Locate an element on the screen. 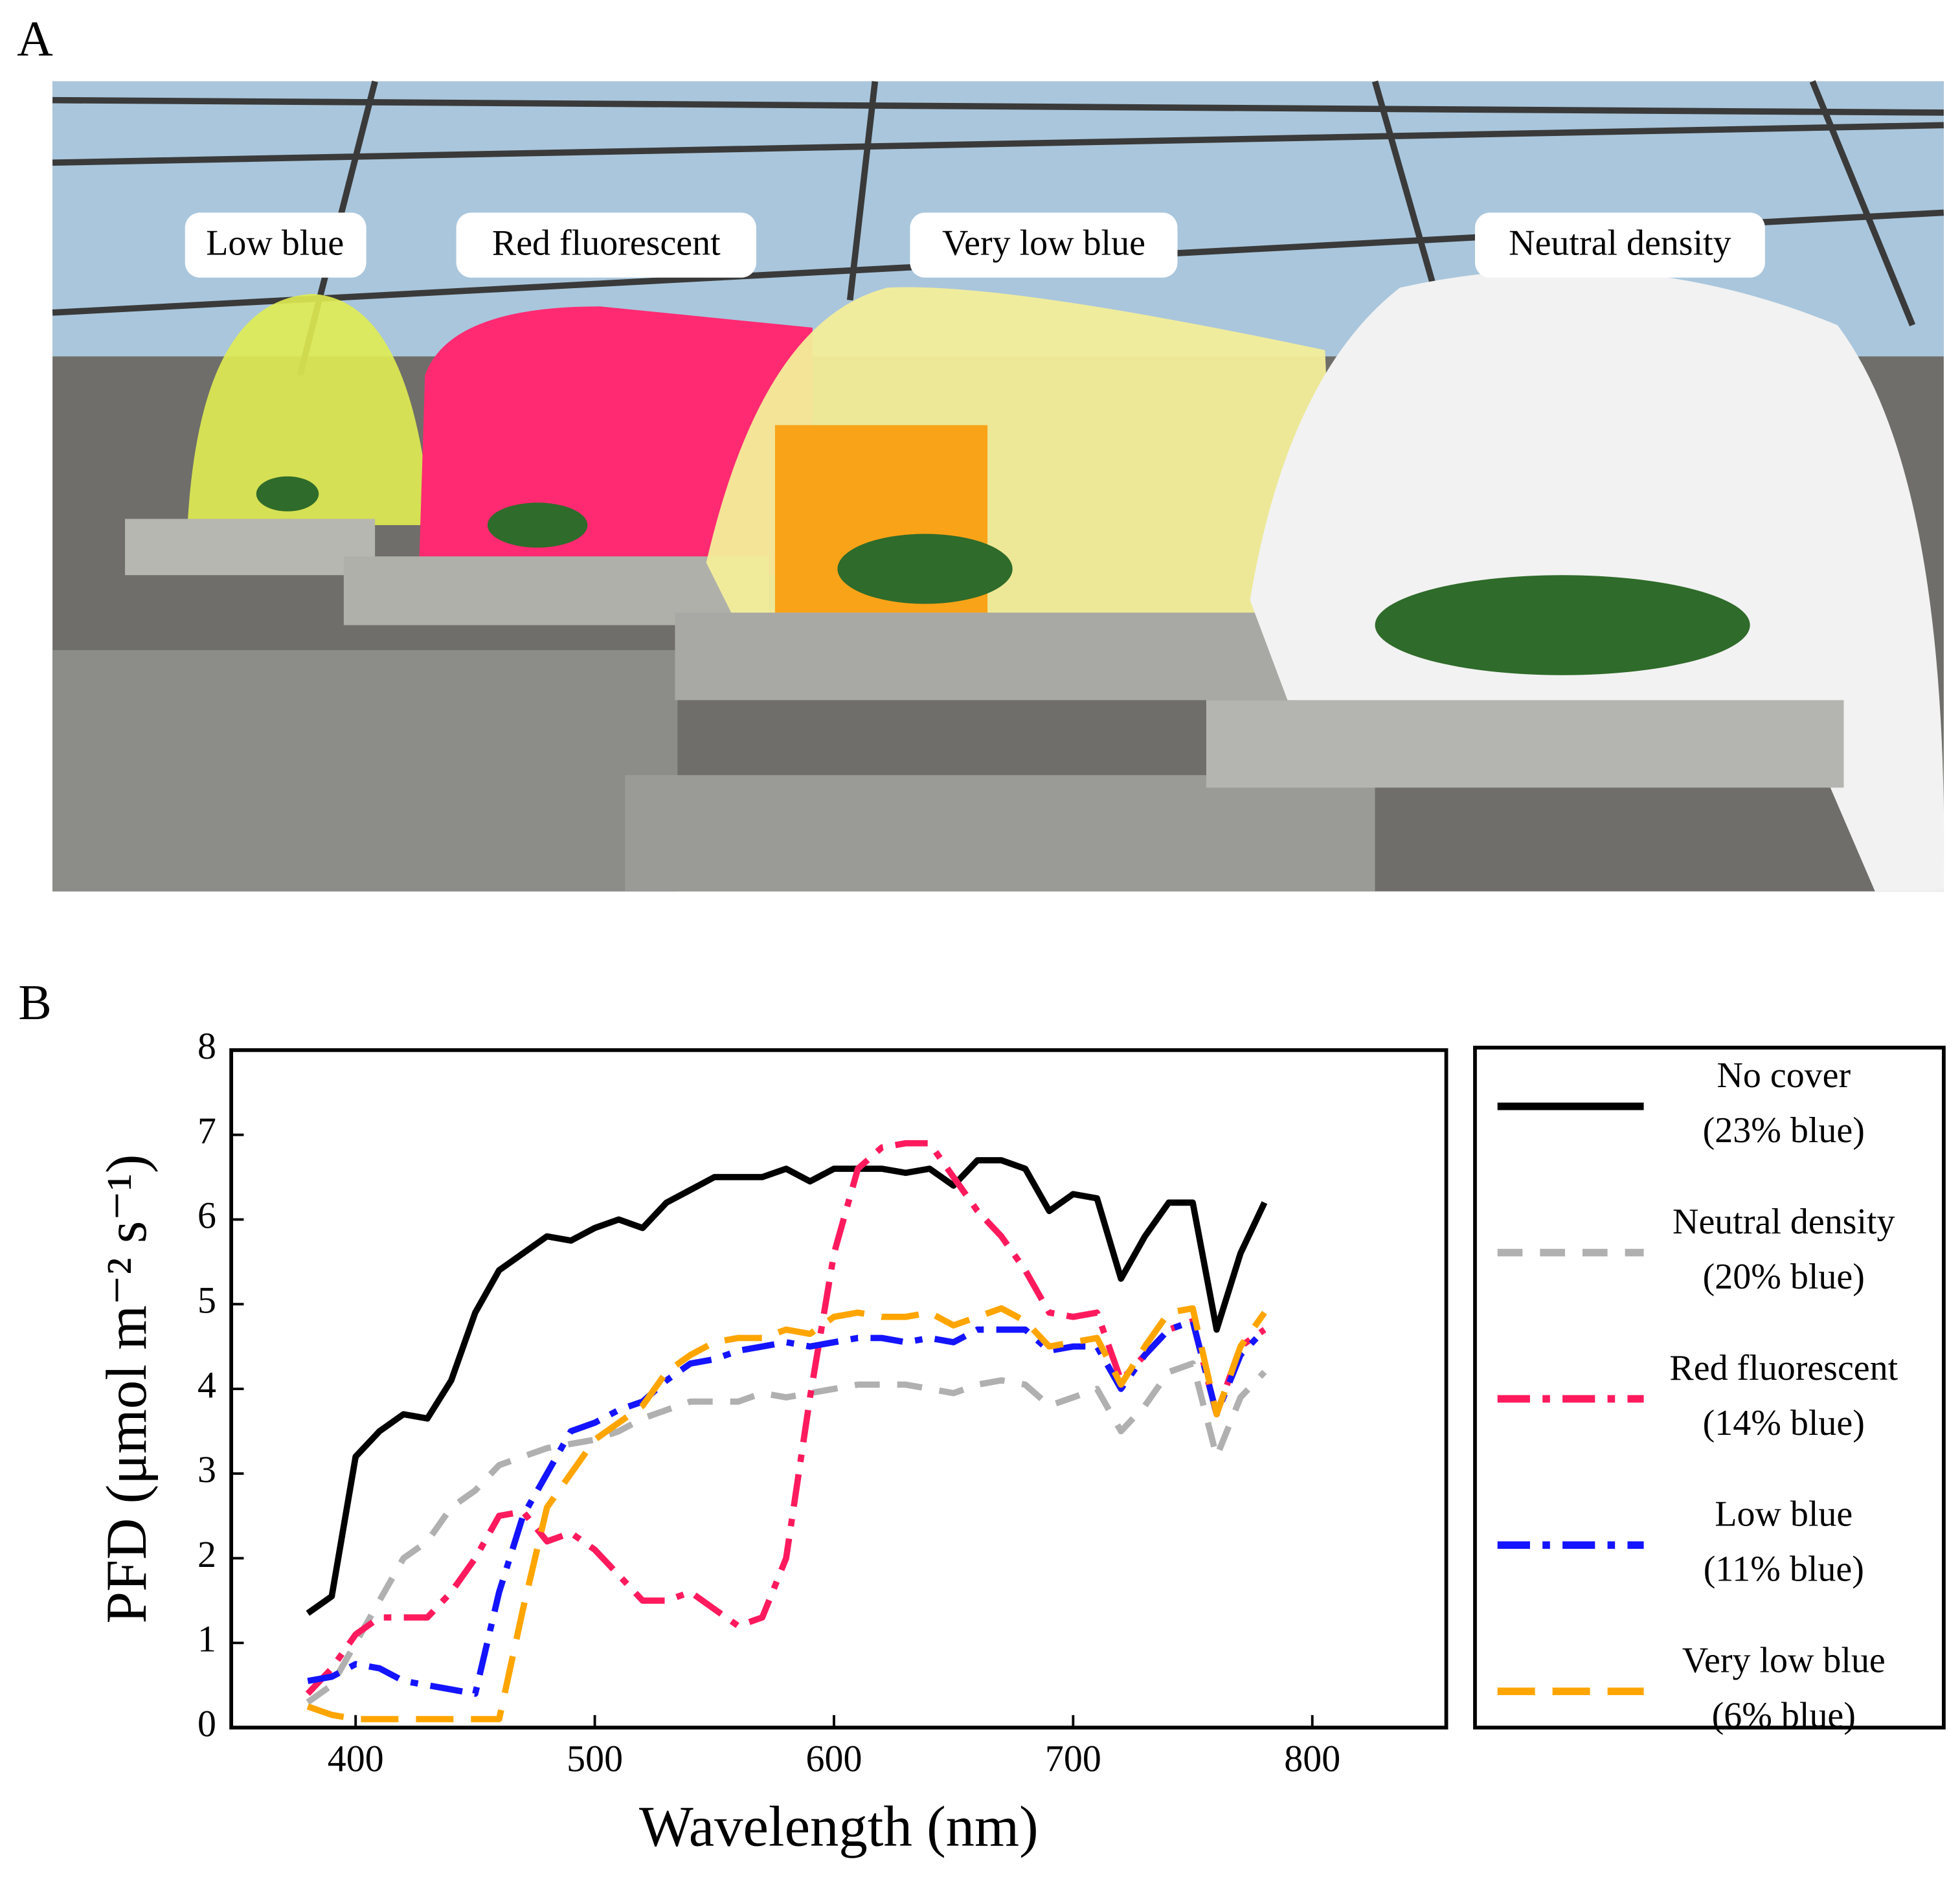 The image size is (1960, 1879). legend-frame is located at coordinates (1709, 1388).